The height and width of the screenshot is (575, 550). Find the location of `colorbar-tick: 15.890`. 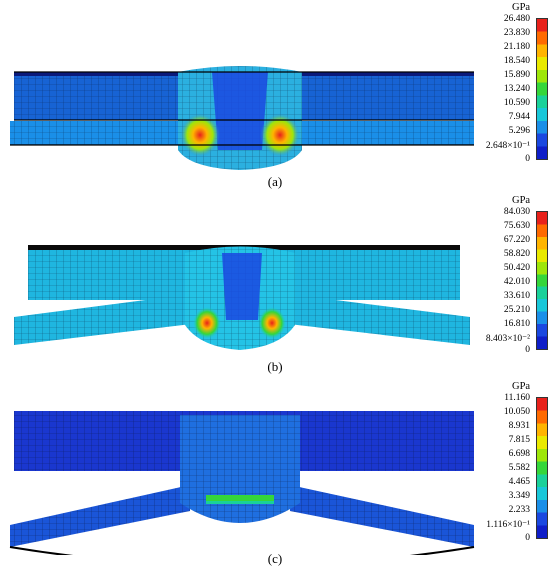

colorbar-tick: 15.890 is located at coordinates (516, 75).